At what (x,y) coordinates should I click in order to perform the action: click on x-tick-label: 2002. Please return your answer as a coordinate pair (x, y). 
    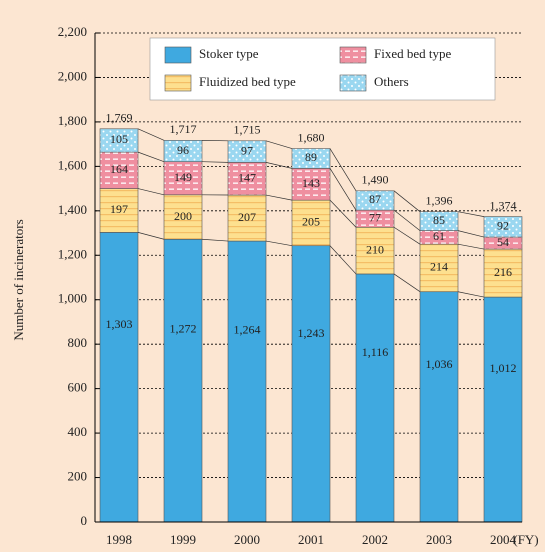
    Looking at the image, I should click on (375, 539).